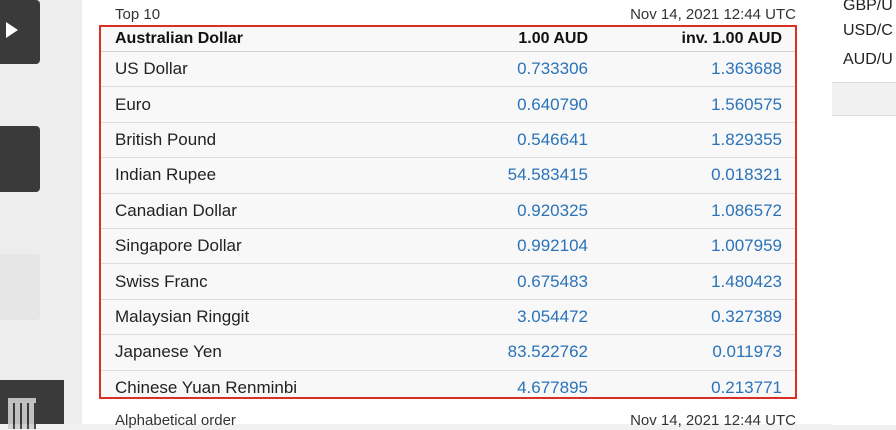 The image size is (896, 430). I want to click on inverse-rate-link: 1.007959, so click(746, 246).